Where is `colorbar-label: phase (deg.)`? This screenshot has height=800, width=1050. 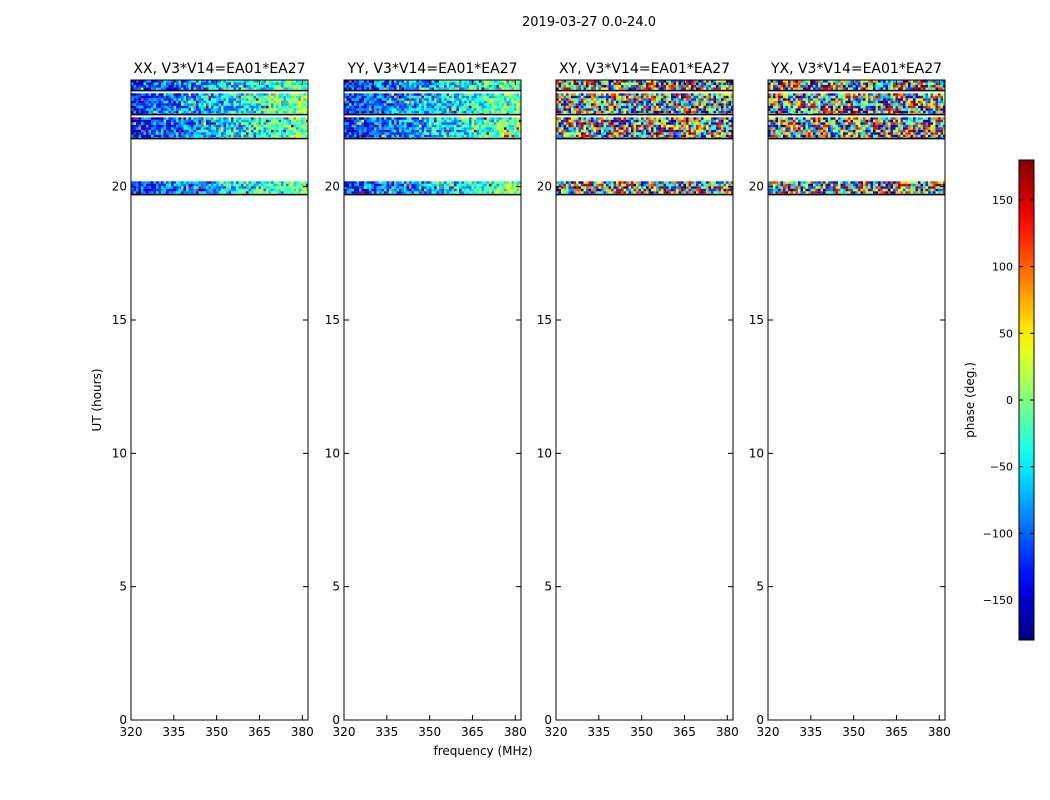
colorbar-label: phase (deg.) is located at coordinates (970, 400).